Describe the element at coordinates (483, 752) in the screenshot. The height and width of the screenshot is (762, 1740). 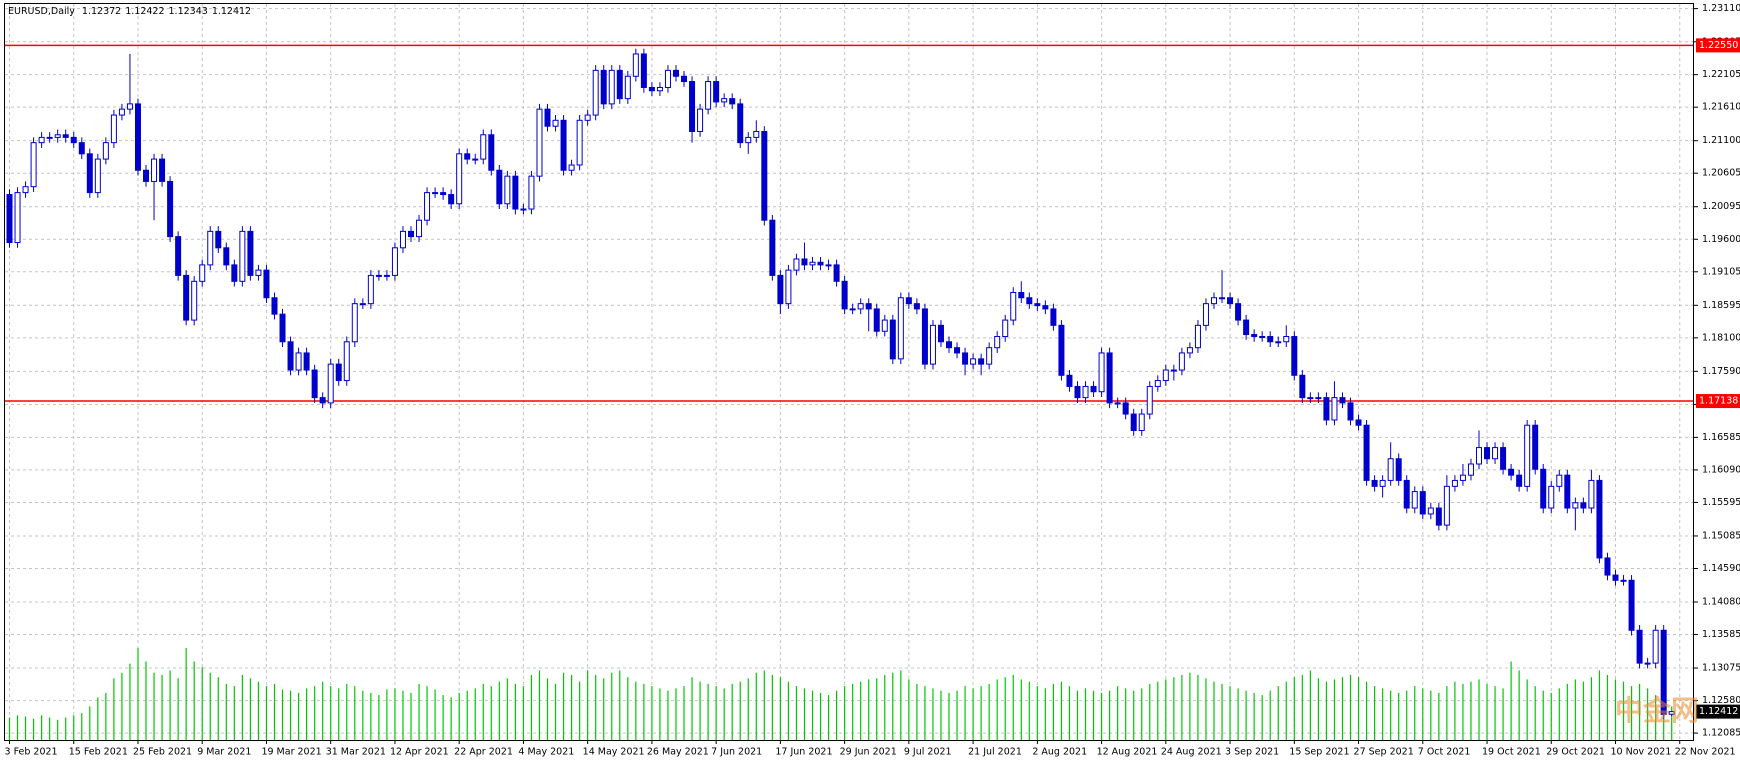
I see `x-tick-label: 22 Apr 2021` at that location.